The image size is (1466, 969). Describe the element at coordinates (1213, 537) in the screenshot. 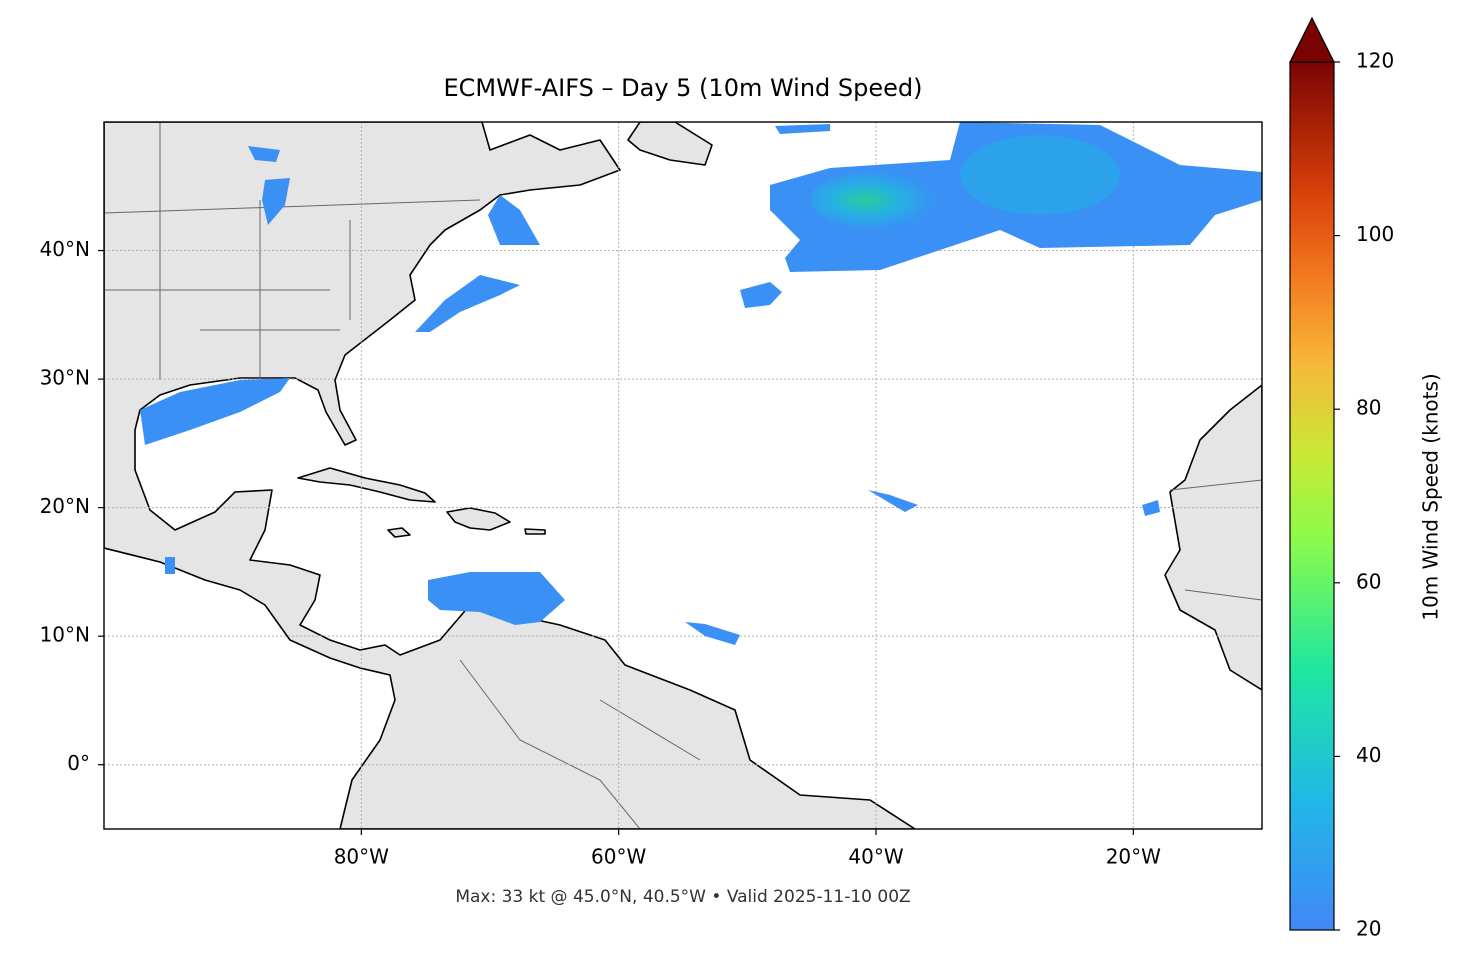

I see `africa` at that location.